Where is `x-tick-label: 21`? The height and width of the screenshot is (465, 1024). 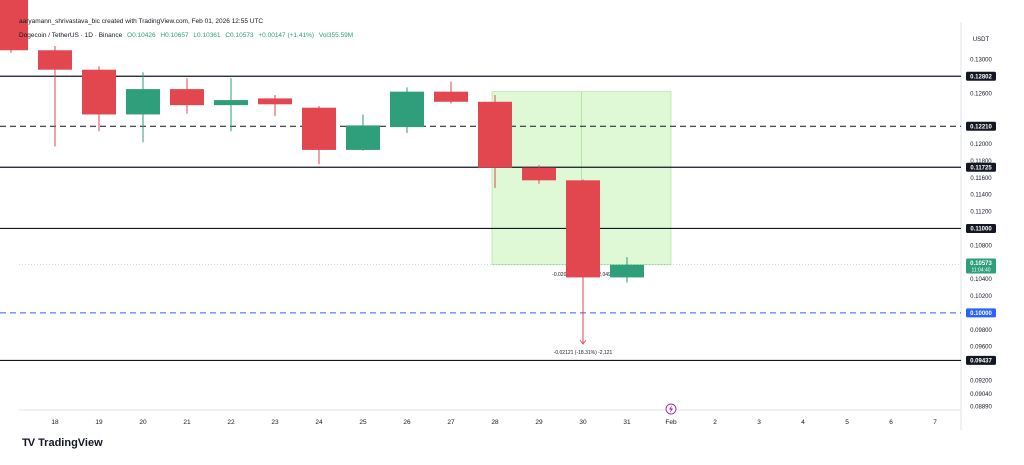
x-tick-label: 21 is located at coordinates (187, 422).